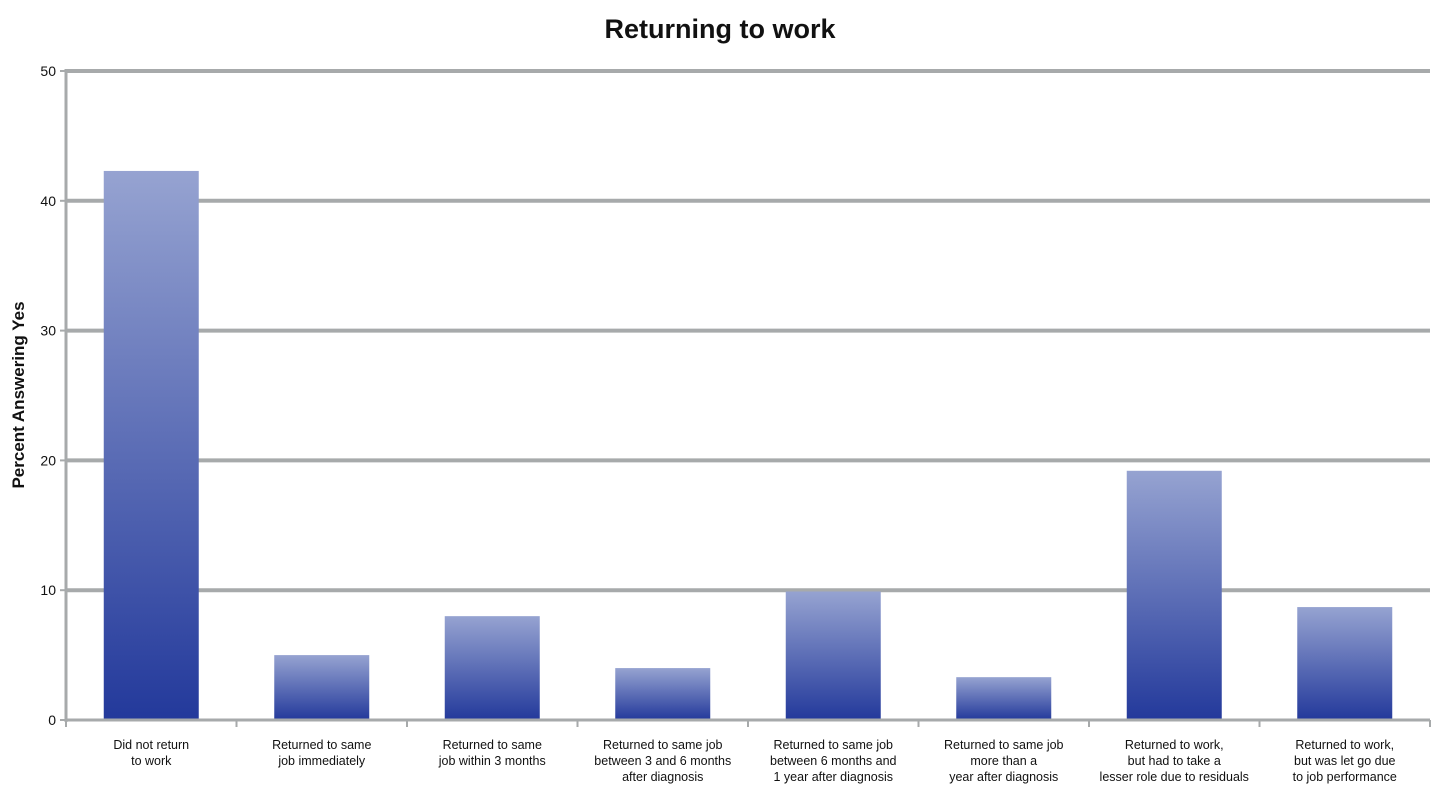  I want to click on x-tick-label-line: to job performance, so click(1345, 777).